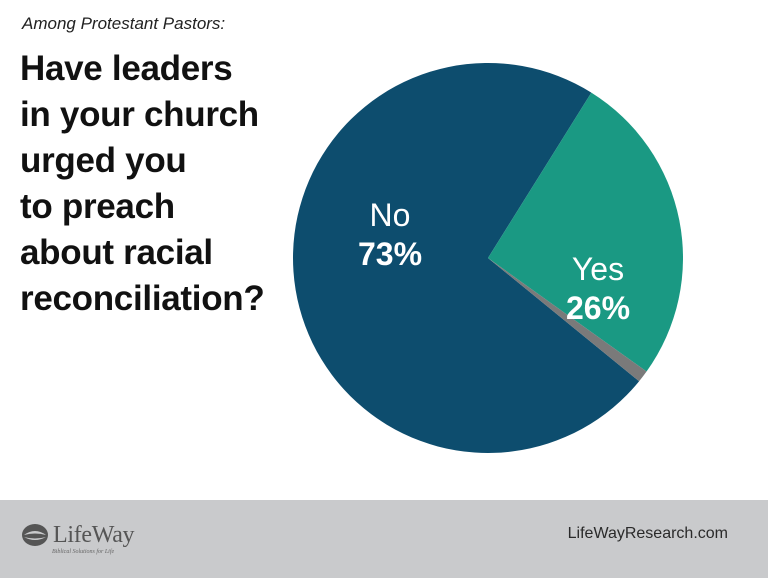  Describe the element at coordinates (139, 114) in the screenshot. I see `title-line: in your church` at that location.